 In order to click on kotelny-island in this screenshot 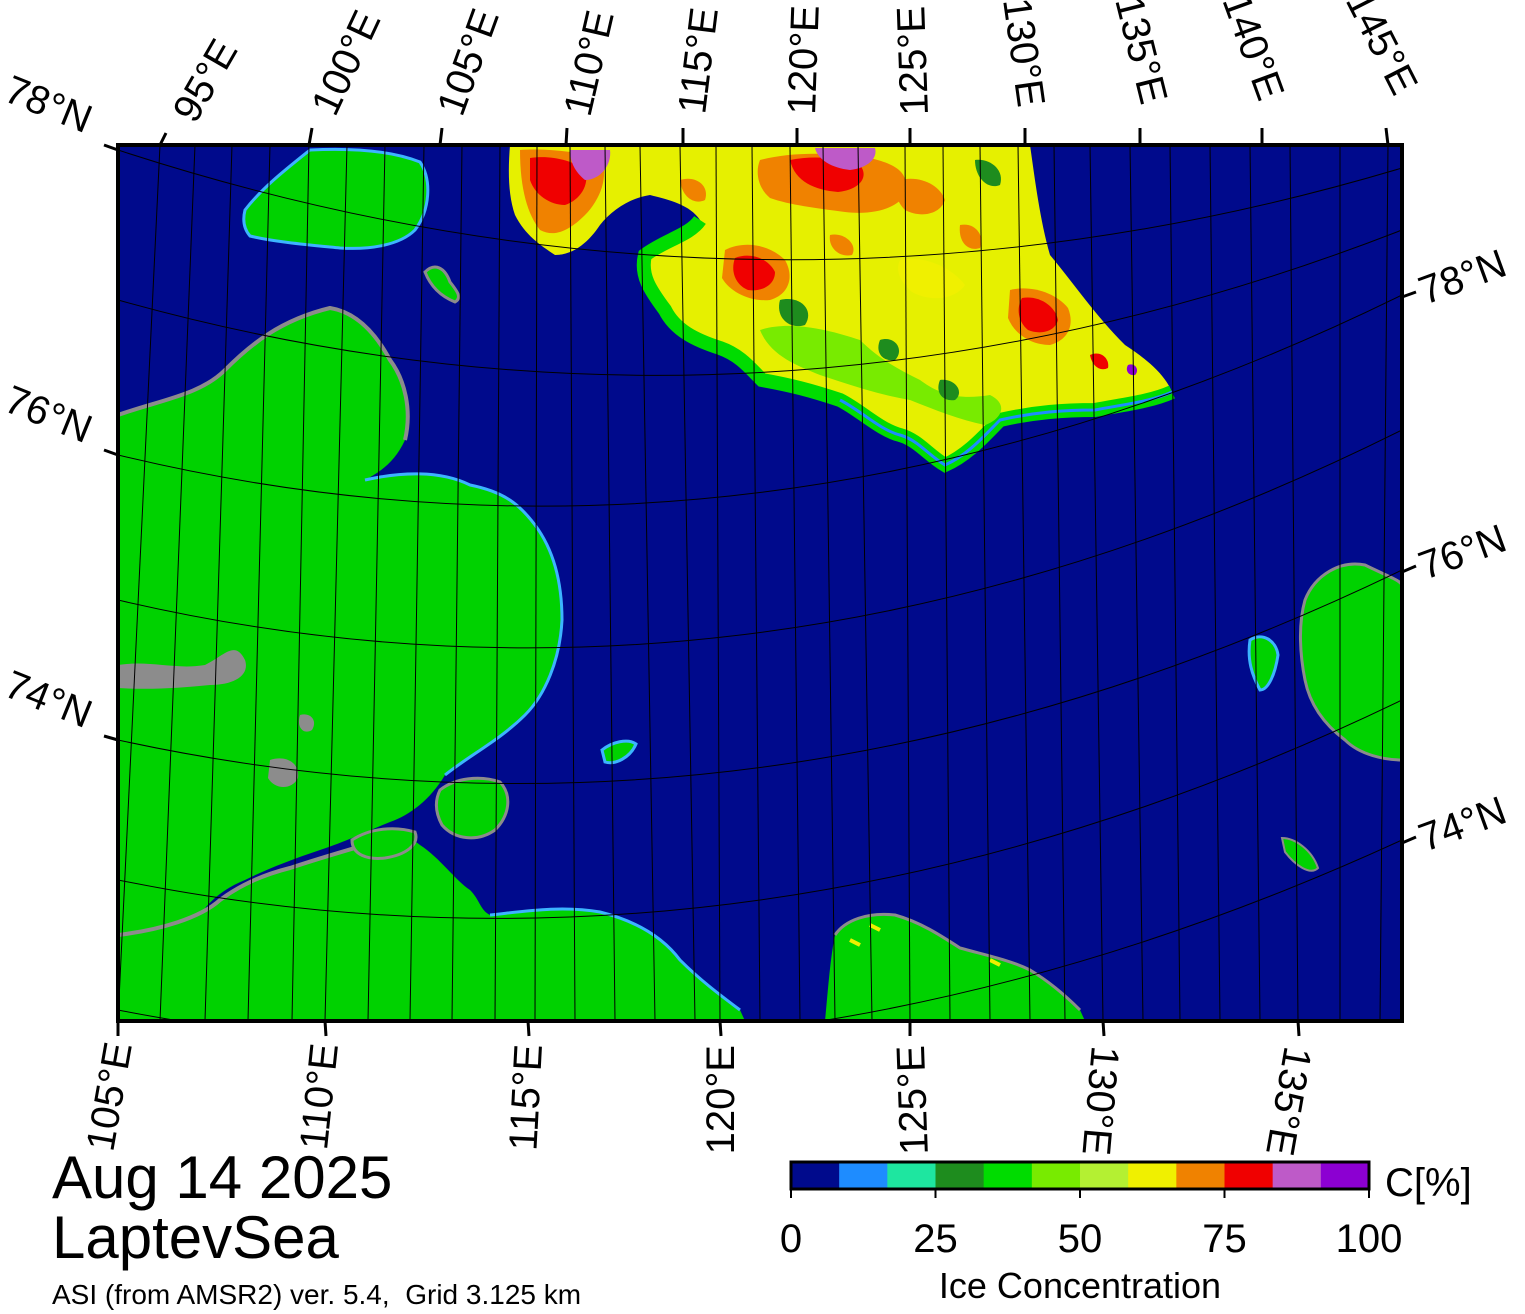, I will do `click(1324, 717)`.